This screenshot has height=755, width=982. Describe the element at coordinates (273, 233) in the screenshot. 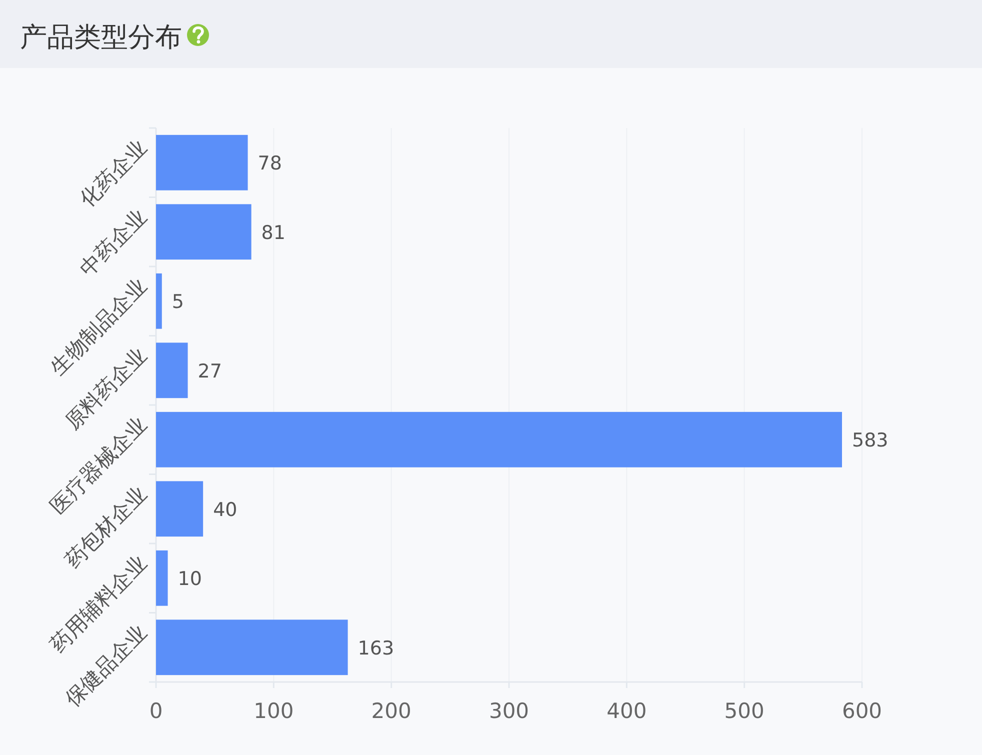

I see `data-label: 81` at that location.